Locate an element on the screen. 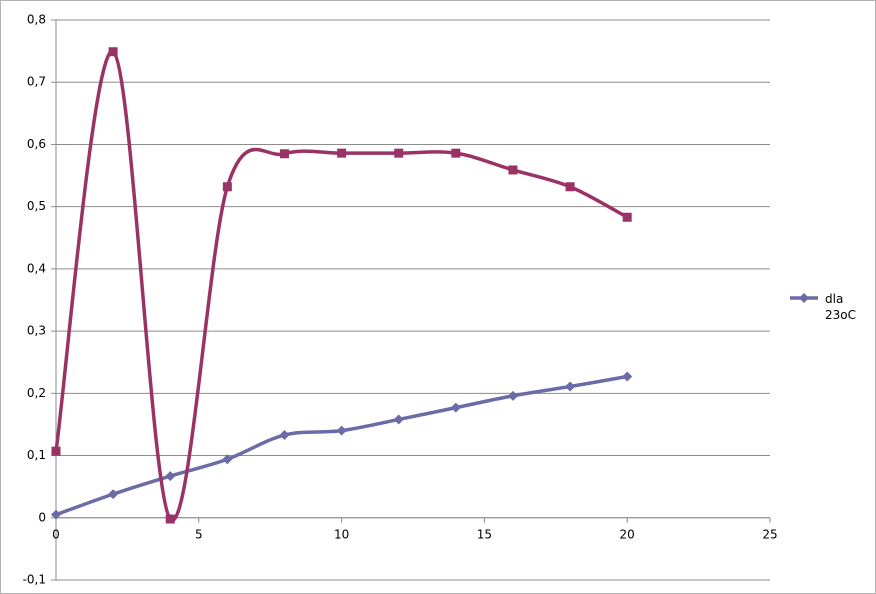  y-tick-label: 0,5 is located at coordinates (36, 206).